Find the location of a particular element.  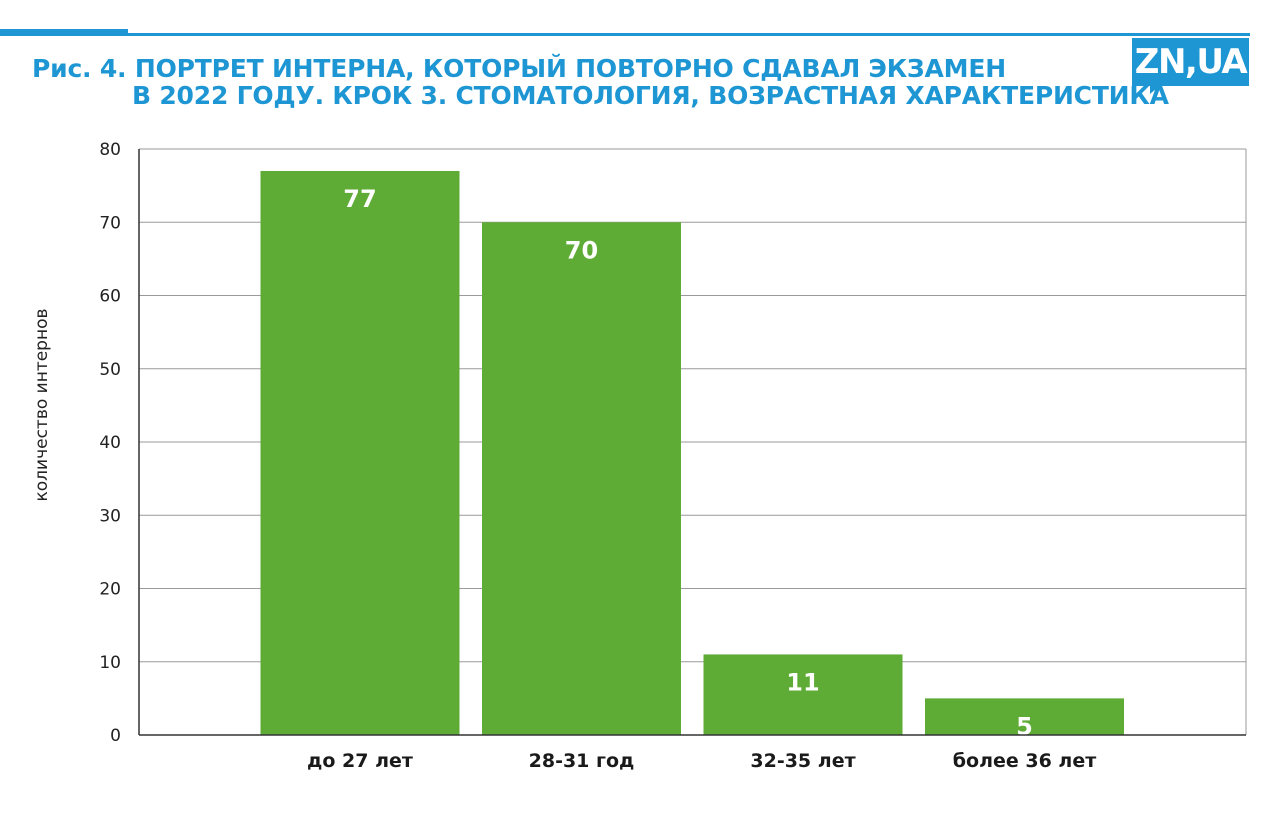

y-tick-label: 30 is located at coordinates (110, 516).